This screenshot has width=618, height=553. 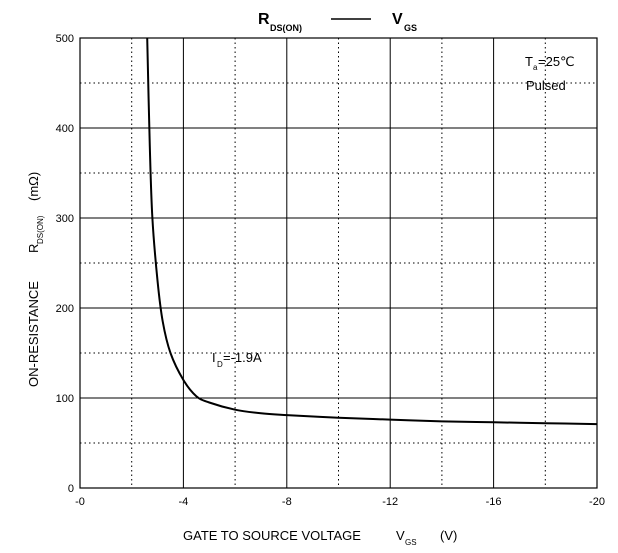 What do you see at coordinates (550, 73) in the screenshot?
I see `condition-annotation: T a =25℃ Pulsed` at bounding box center [550, 73].